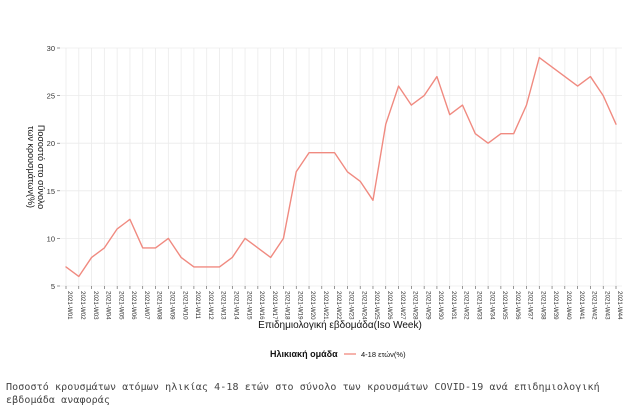 The width and height of the screenshot is (632, 413). Describe the element at coordinates (133, 305) in the screenshot. I see `x-tick-label: 2021-W06` at that location.